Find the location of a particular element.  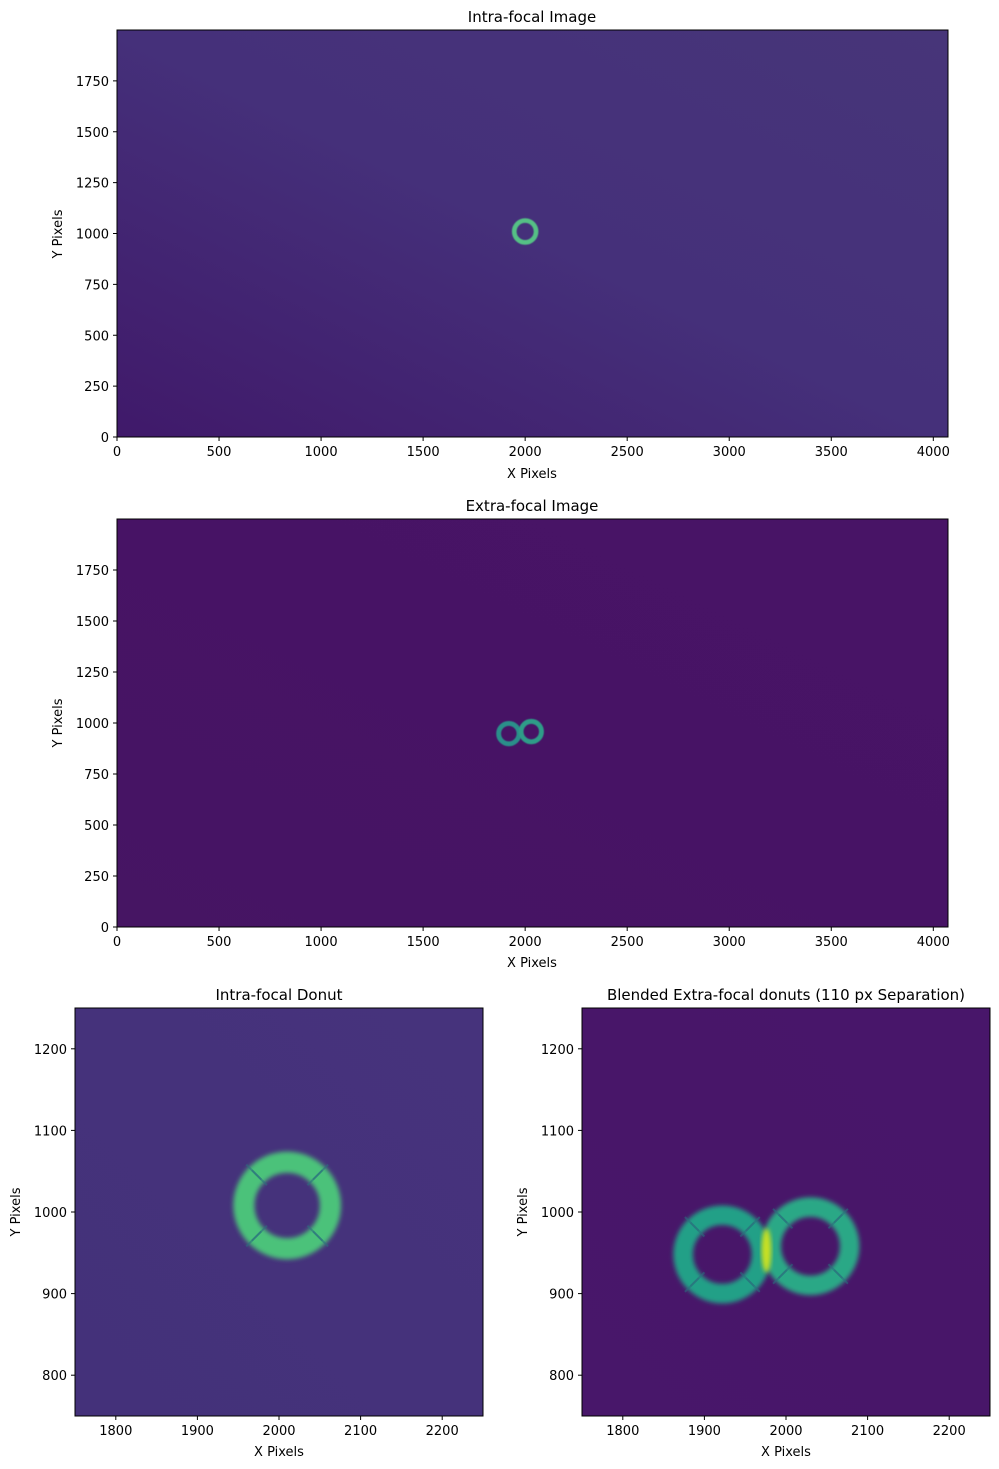

panel-title: Intra-focal Donut is located at coordinates (278, 995).